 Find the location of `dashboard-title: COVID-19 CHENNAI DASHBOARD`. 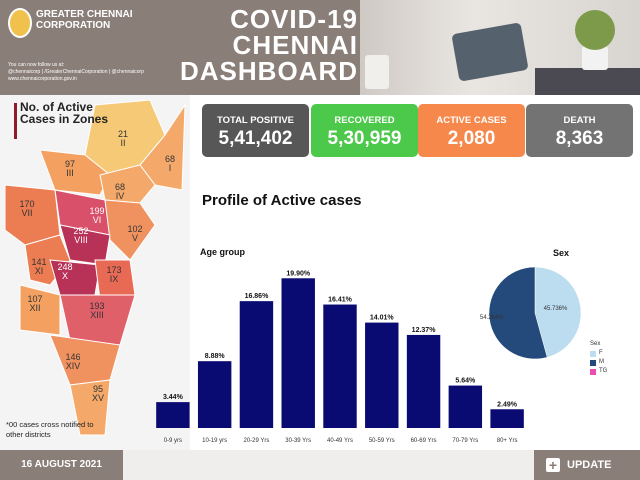

dashboard-title: COVID-19 CHENNAI DASHBOARD is located at coordinates (260, 45).